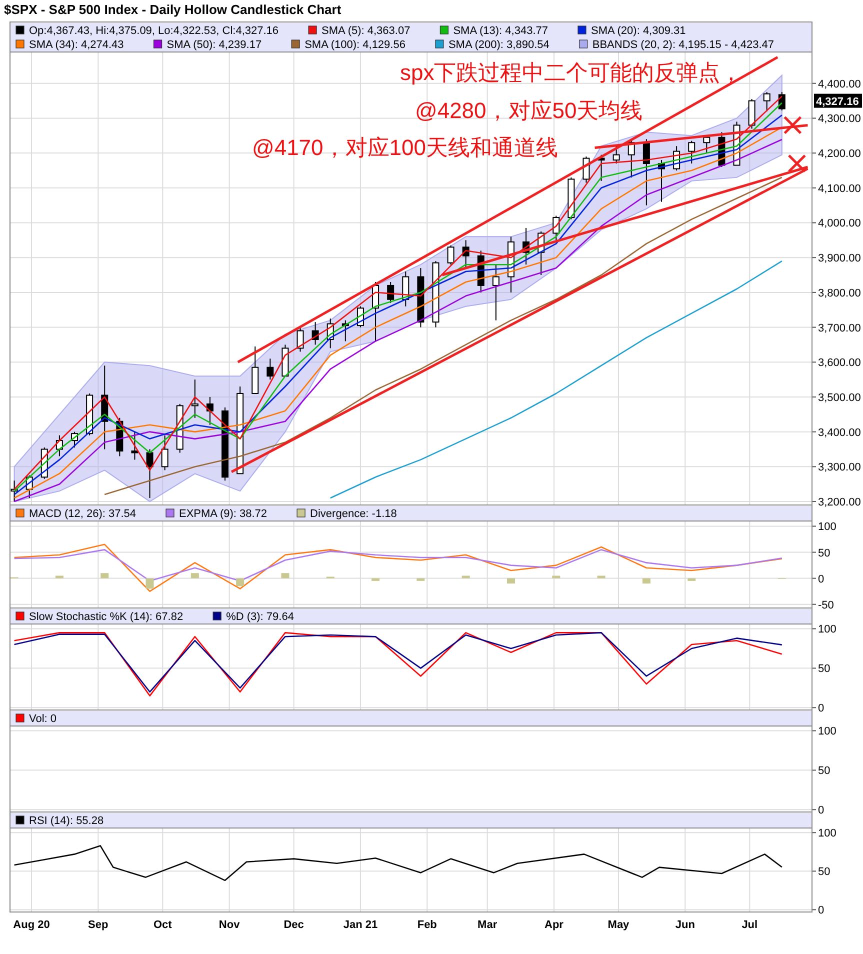  What do you see at coordinates (488, 925) in the screenshot?
I see `x-tick-label: Mar` at bounding box center [488, 925].